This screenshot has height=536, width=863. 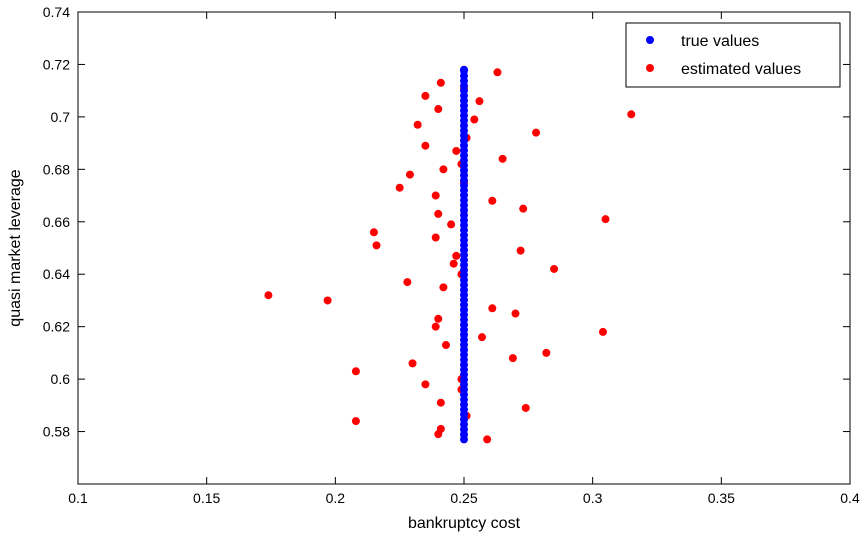 What do you see at coordinates (741, 69) in the screenshot?
I see `legend-label-estimated-values: estimated values` at bounding box center [741, 69].